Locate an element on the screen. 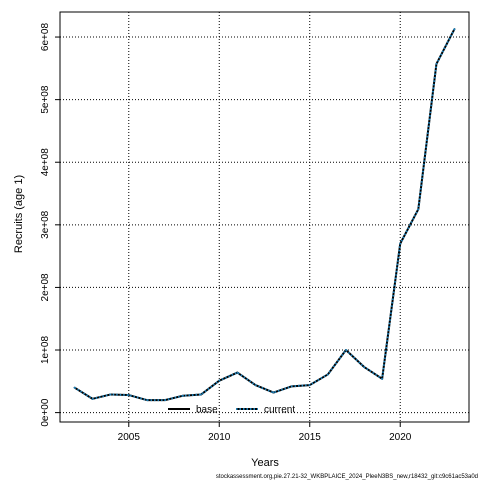 This screenshot has width=480, height=480. y-tick-label: 6e+08 is located at coordinates (45, 37).